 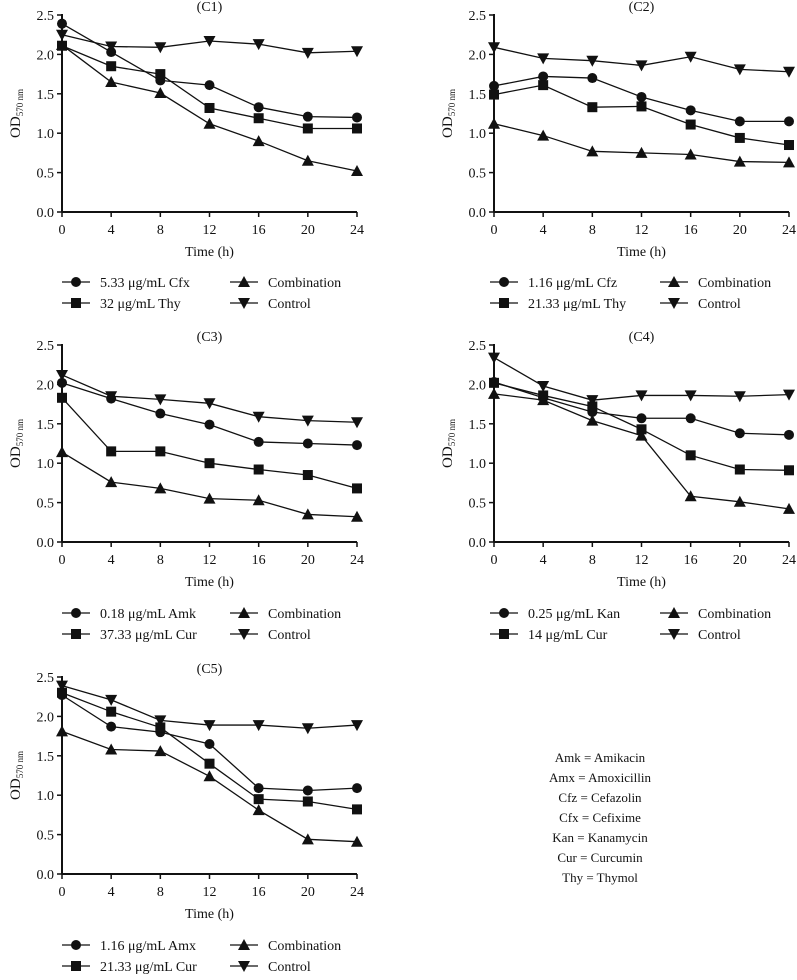 I want to click on x-tick-label: 4, so click(x=111, y=560).